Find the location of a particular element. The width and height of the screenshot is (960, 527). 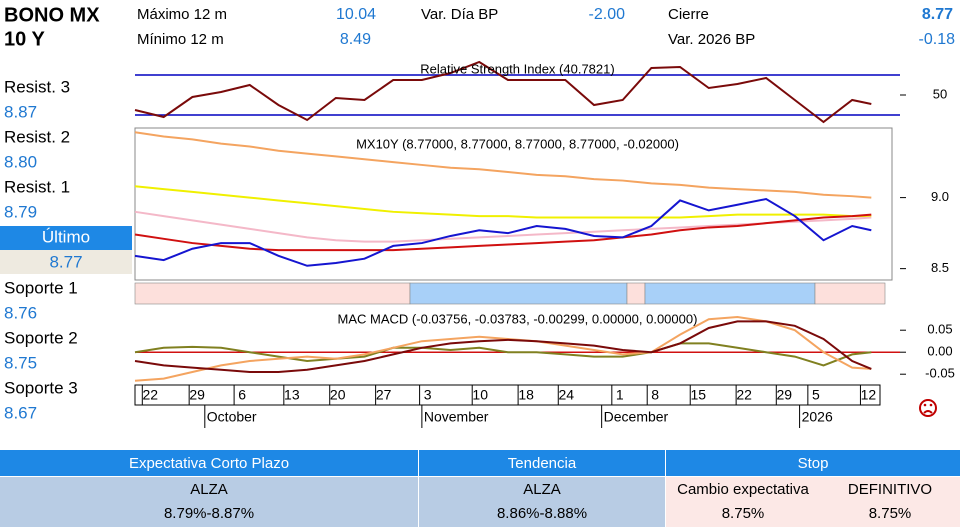

x-tick-label: 1 is located at coordinates (620, 395).